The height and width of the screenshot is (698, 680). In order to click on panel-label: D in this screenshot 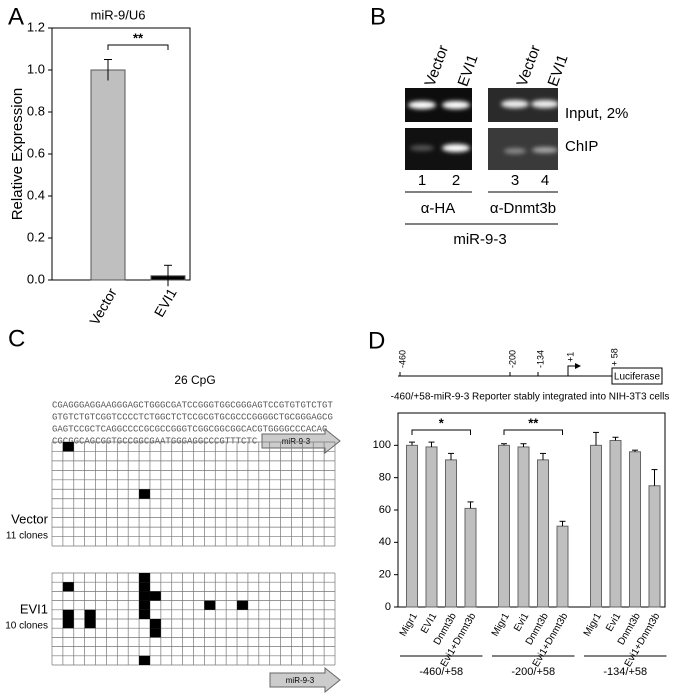, I will do `click(376, 340)`.